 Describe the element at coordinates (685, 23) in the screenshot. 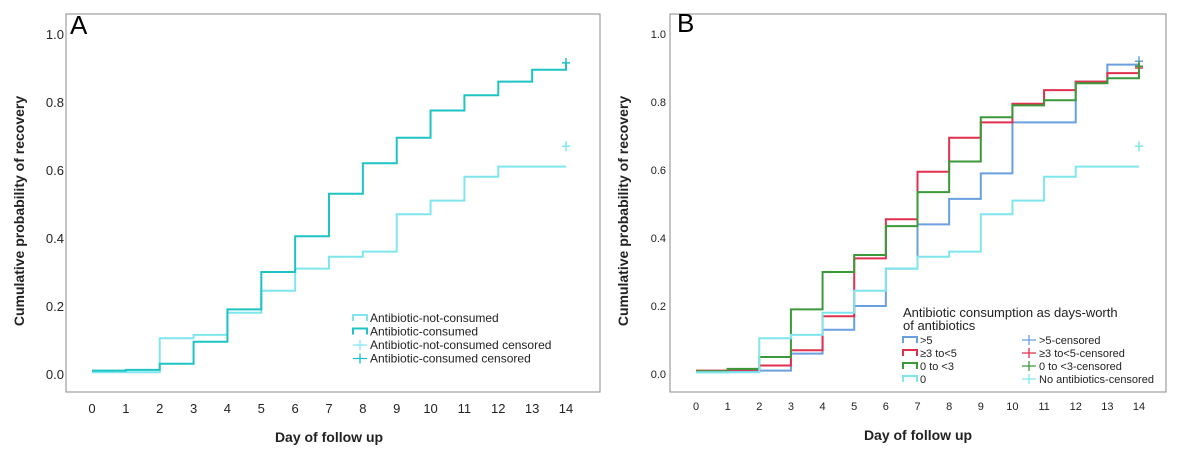

I see `panel-letter: B` at that location.